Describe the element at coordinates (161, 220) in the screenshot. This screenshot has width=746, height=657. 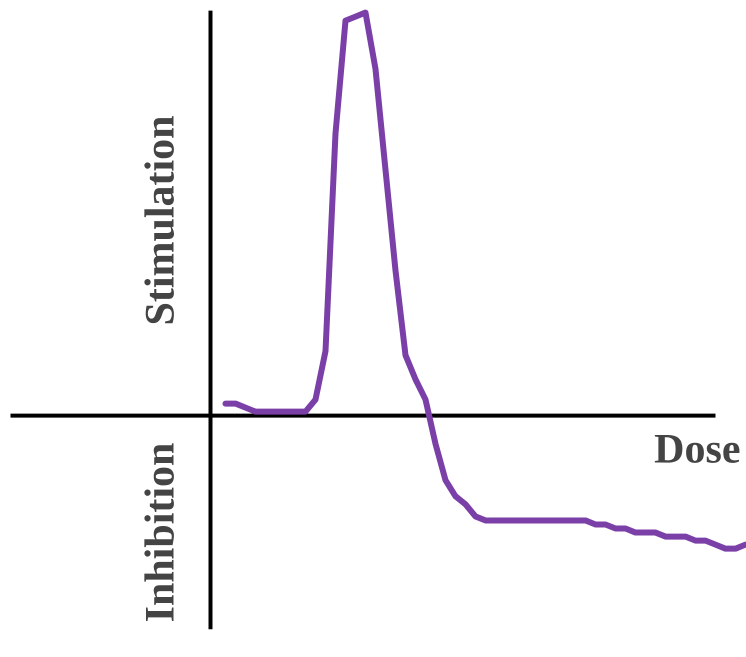
I see `text: Stimulation` at that location.